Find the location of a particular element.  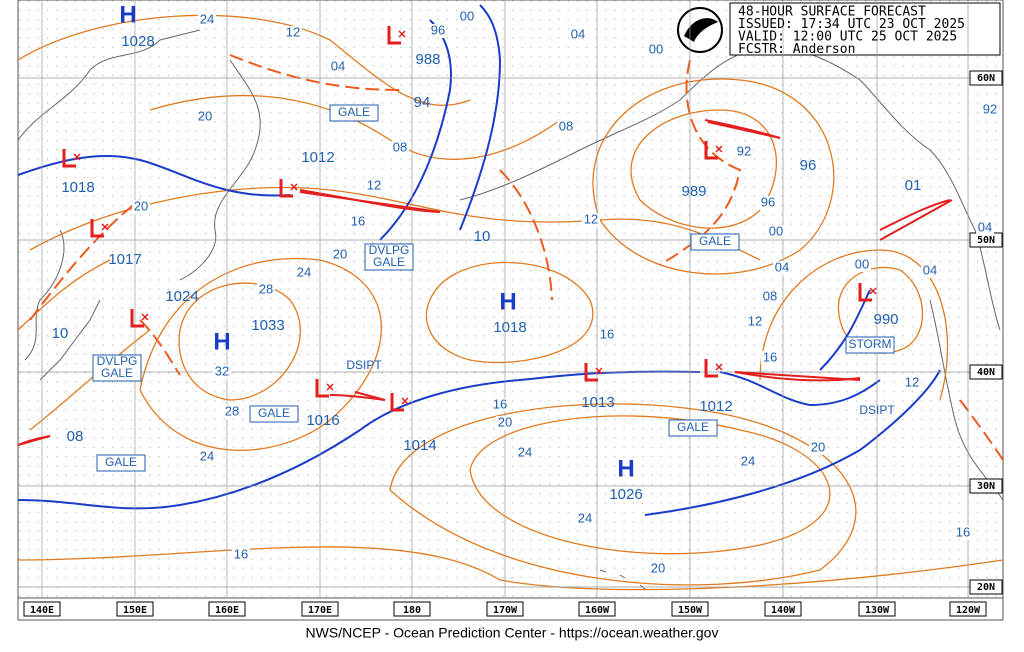

warning: STORM is located at coordinates (870, 345).